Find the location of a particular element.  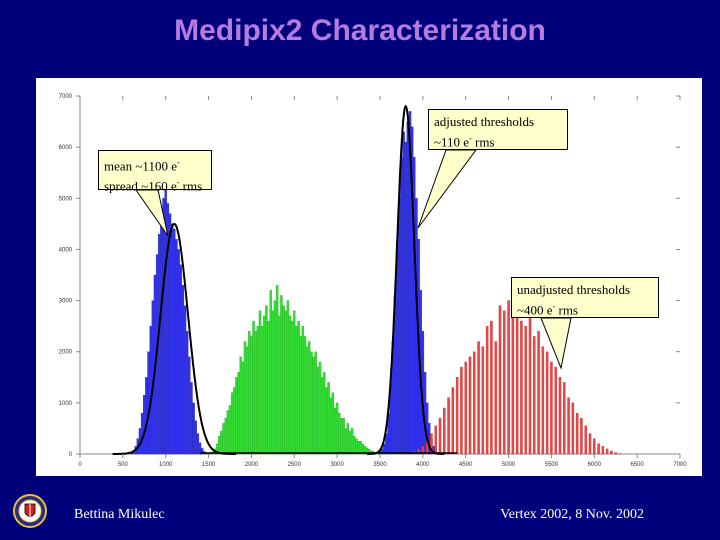

institution-logo is located at coordinates (30, 511).